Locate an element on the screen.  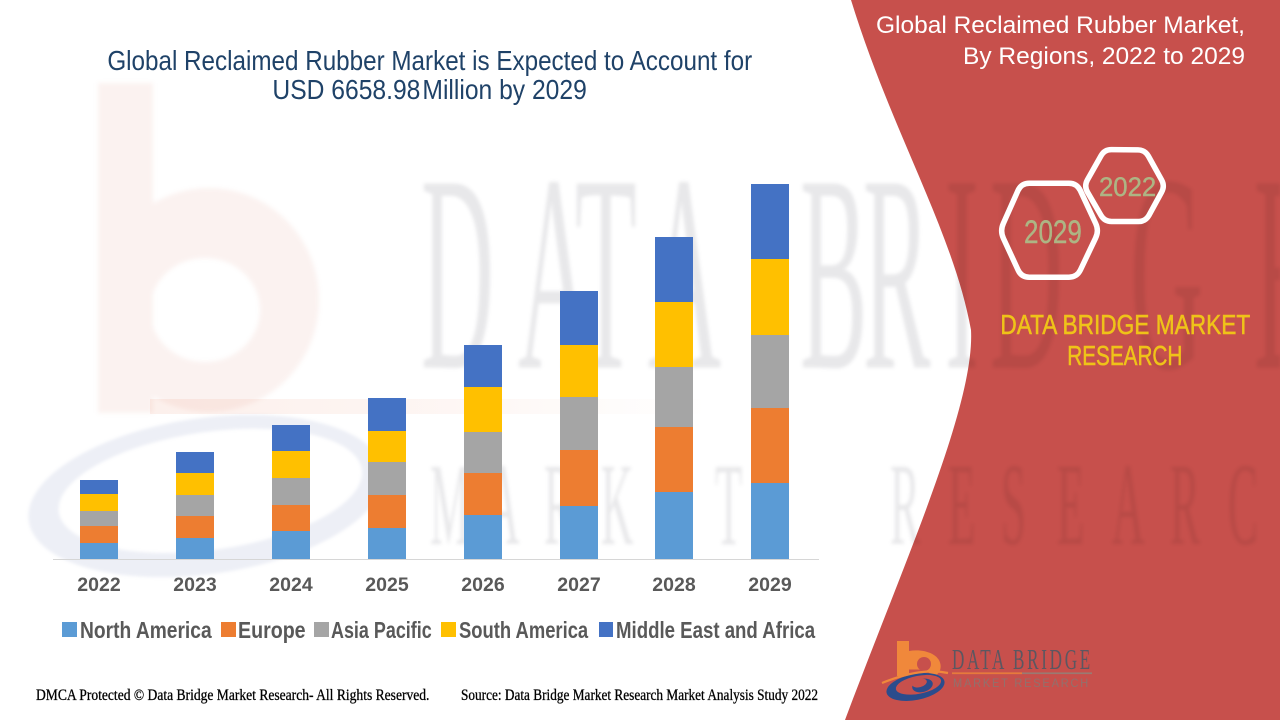
svg-text: DATA BRIDGE is located at coordinates (1022, 661).